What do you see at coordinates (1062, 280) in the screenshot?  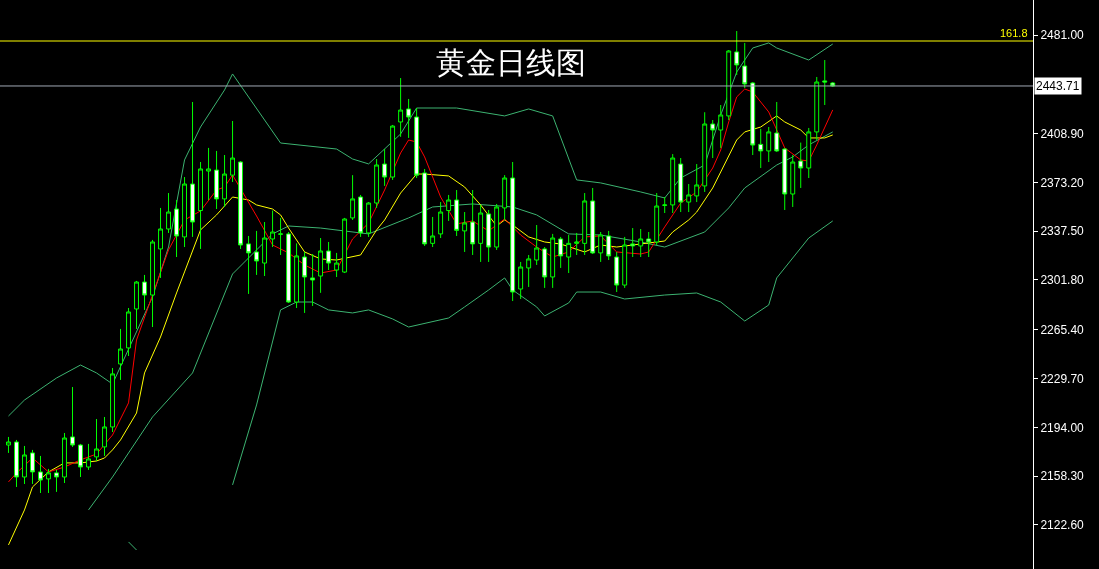 I see `y-tick-label: 2301.80` at bounding box center [1062, 280].